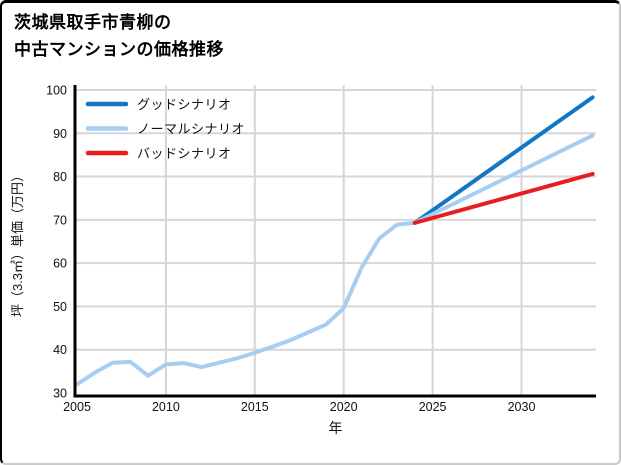  Describe the element at coordinates (336, 428) in the screenshot. I see `x-axis-label: 年` at that location.